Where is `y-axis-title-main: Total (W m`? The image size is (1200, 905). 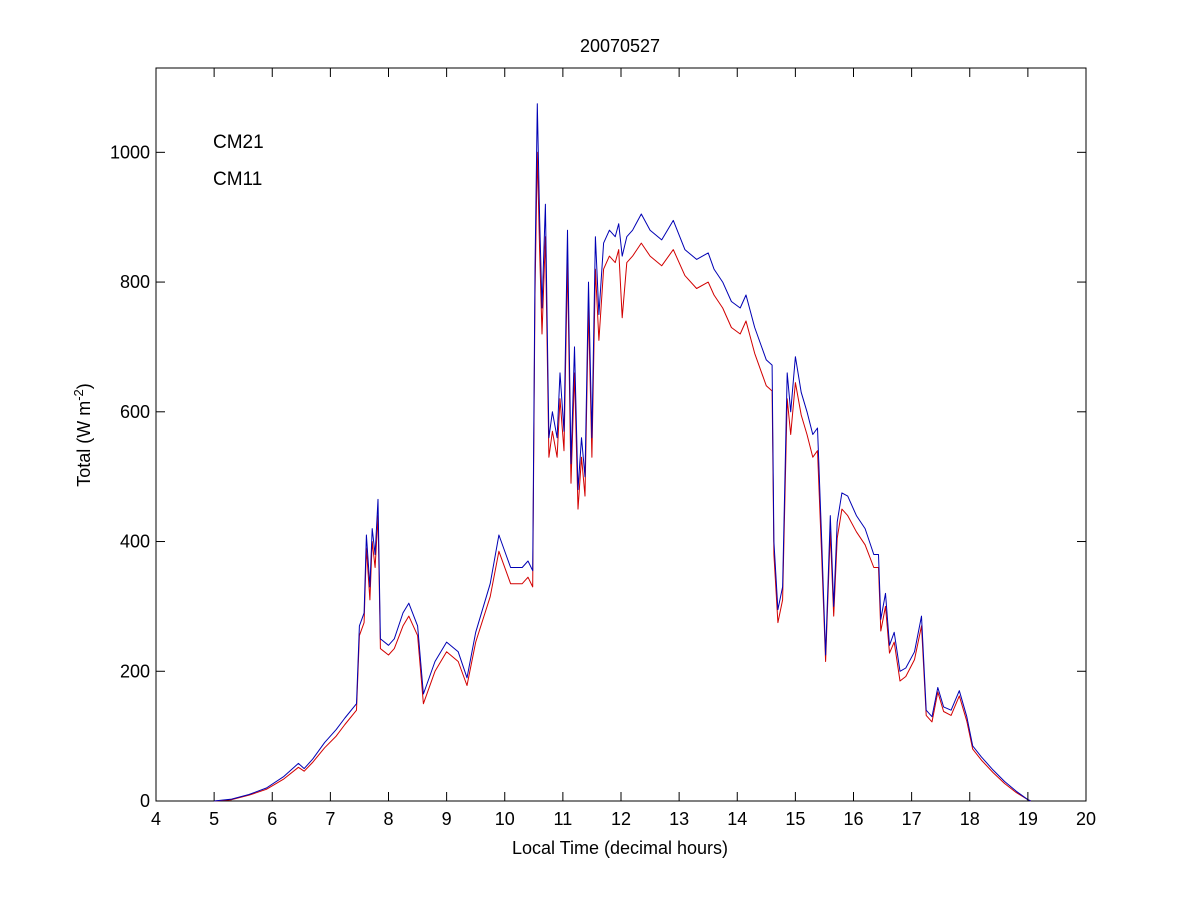 y-axis-title-main: Total (W m is located at coordinates (84, 444).